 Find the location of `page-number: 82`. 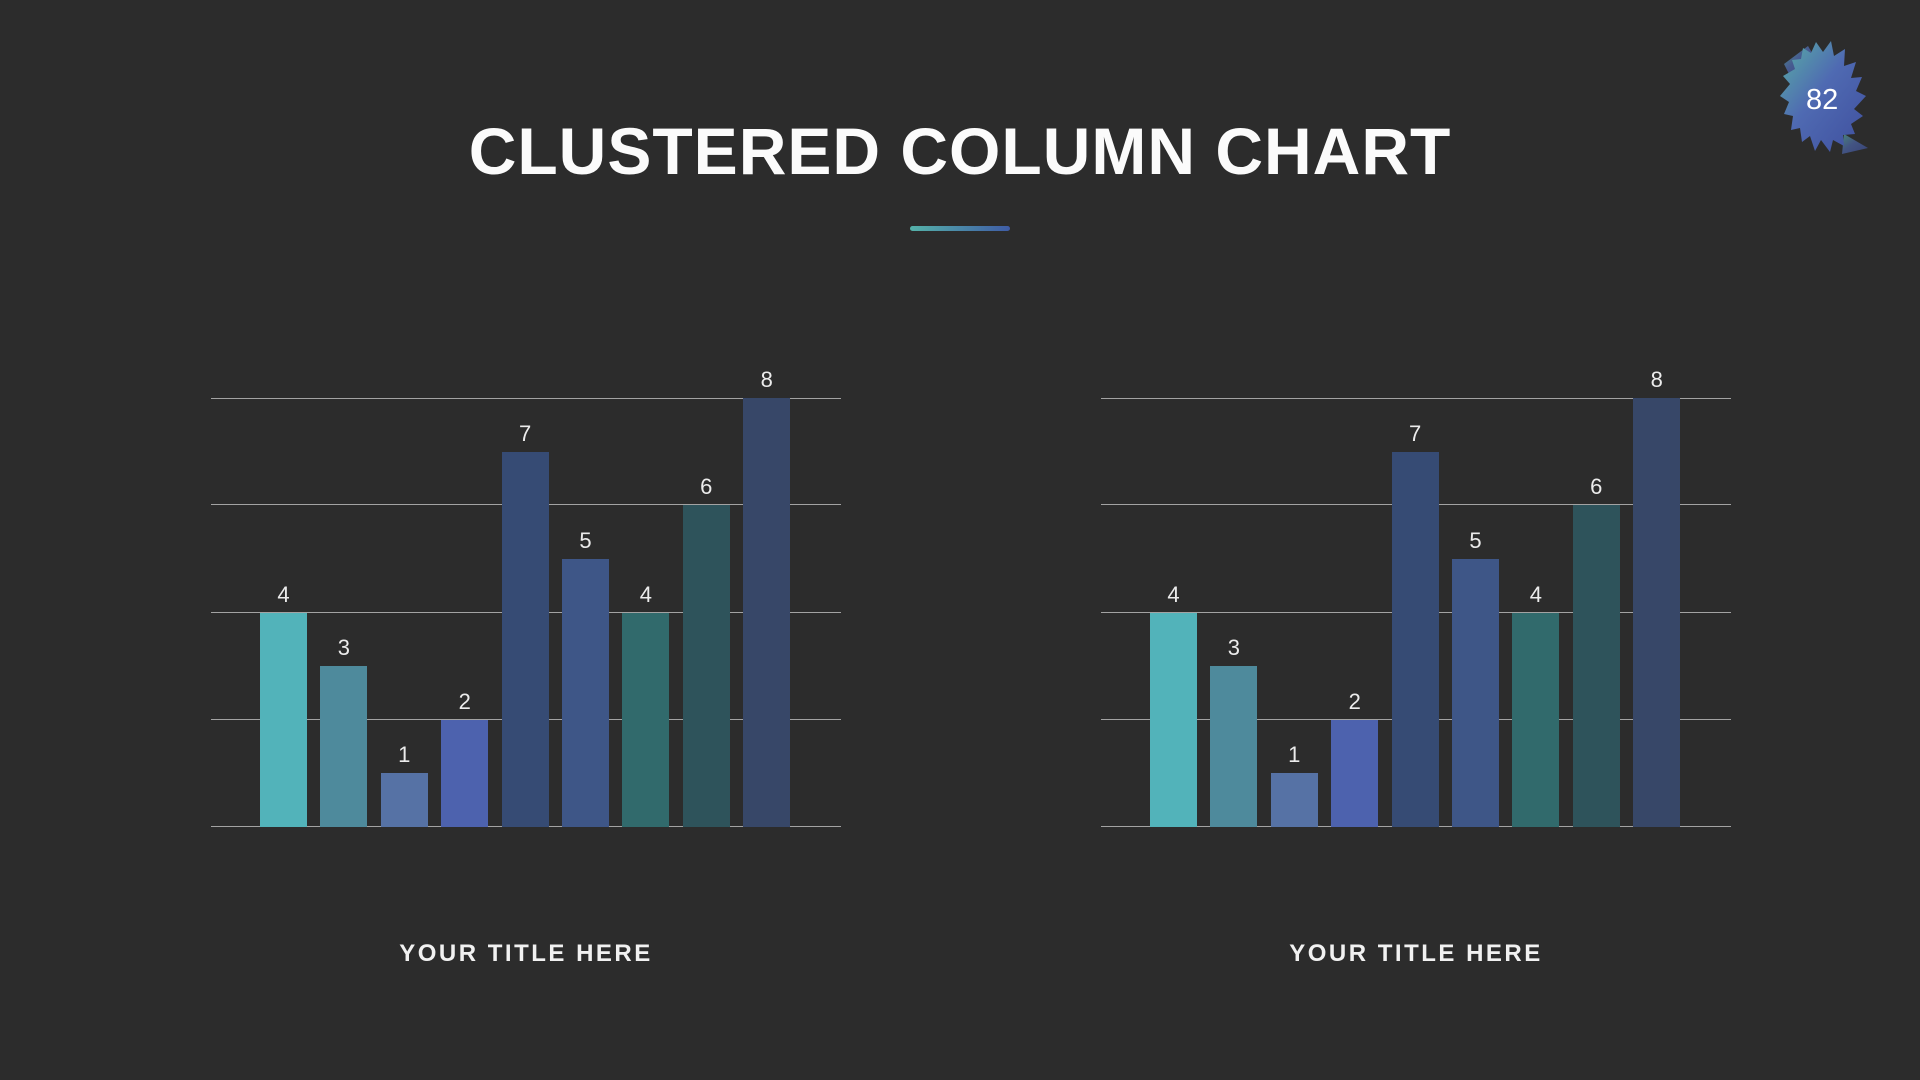

page-number: 82 is located at coordinates (1822, 100).